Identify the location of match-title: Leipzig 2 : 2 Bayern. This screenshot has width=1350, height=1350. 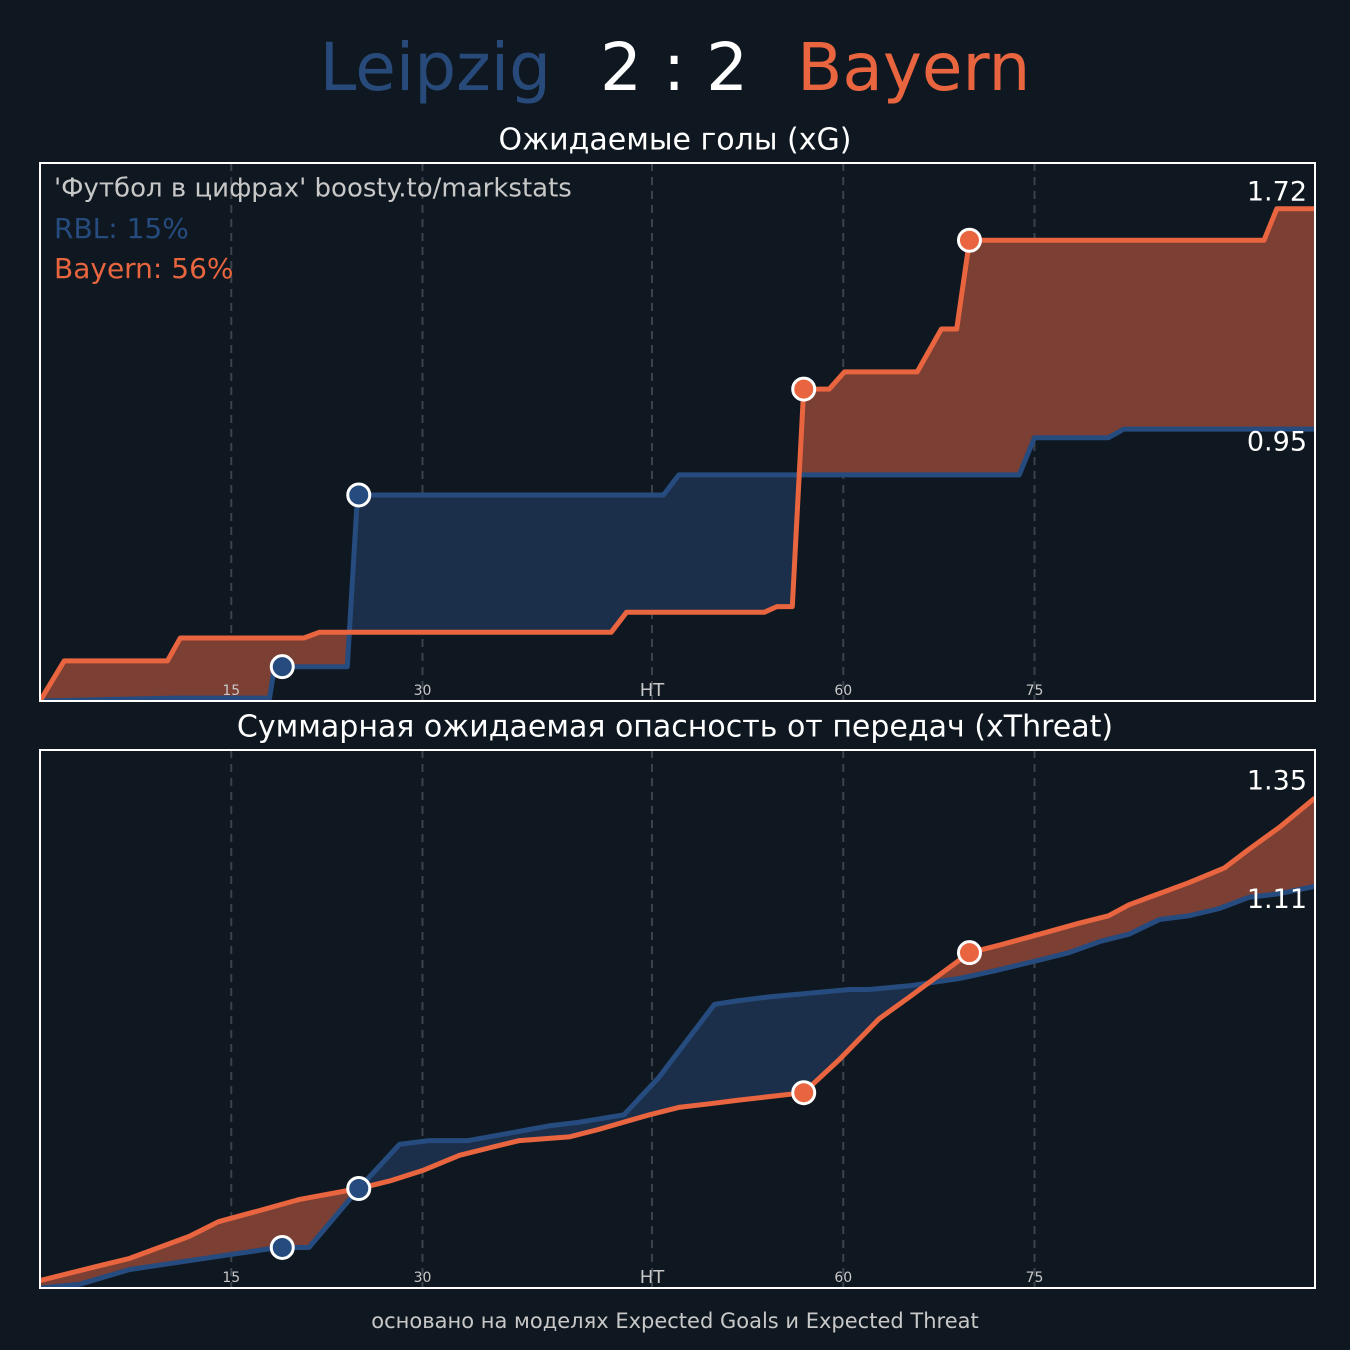
(675, 67).